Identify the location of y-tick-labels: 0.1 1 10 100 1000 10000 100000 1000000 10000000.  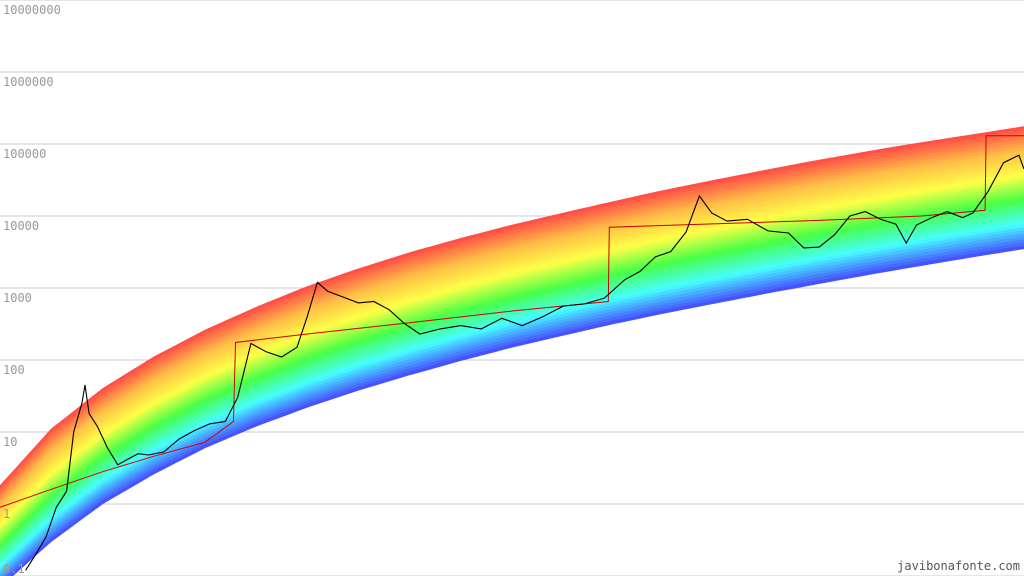
(32, 289).